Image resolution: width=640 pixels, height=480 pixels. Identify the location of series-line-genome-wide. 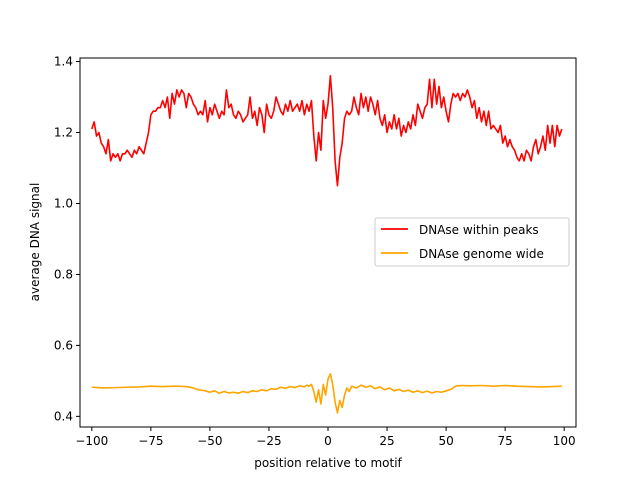
(326, 393).